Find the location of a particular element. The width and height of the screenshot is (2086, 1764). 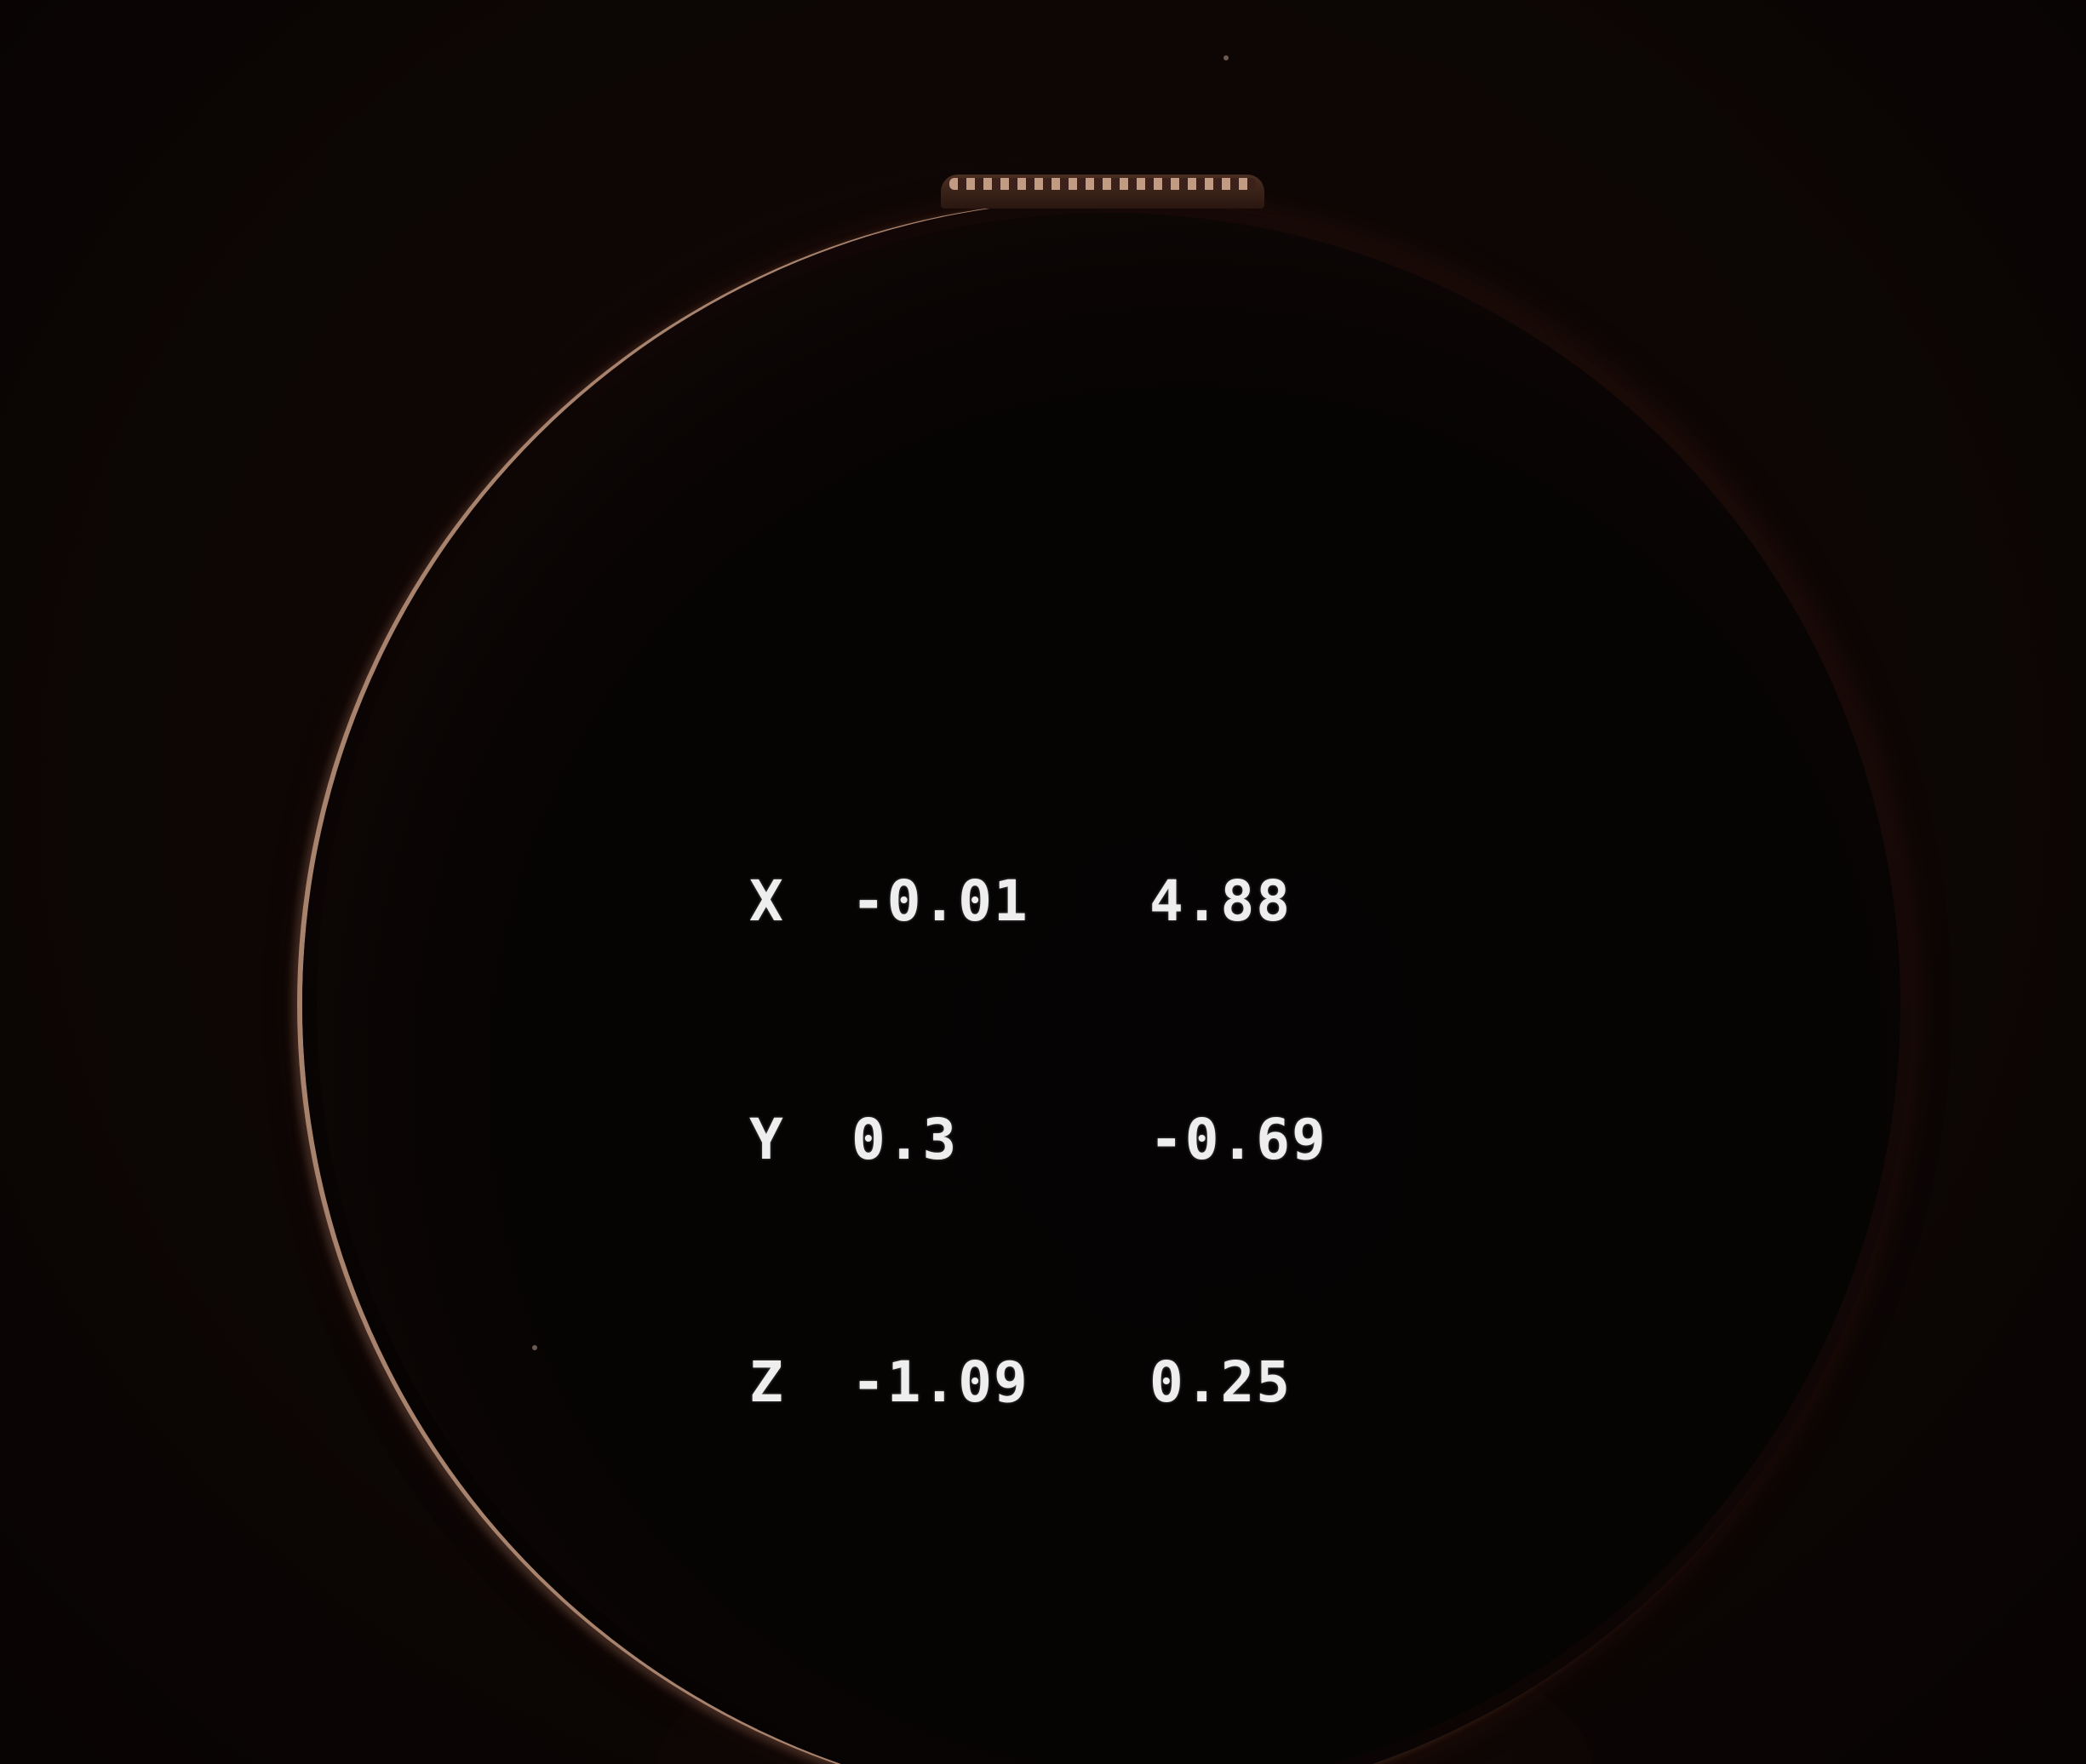

connector-tab is located at coordinates (1102, 192).